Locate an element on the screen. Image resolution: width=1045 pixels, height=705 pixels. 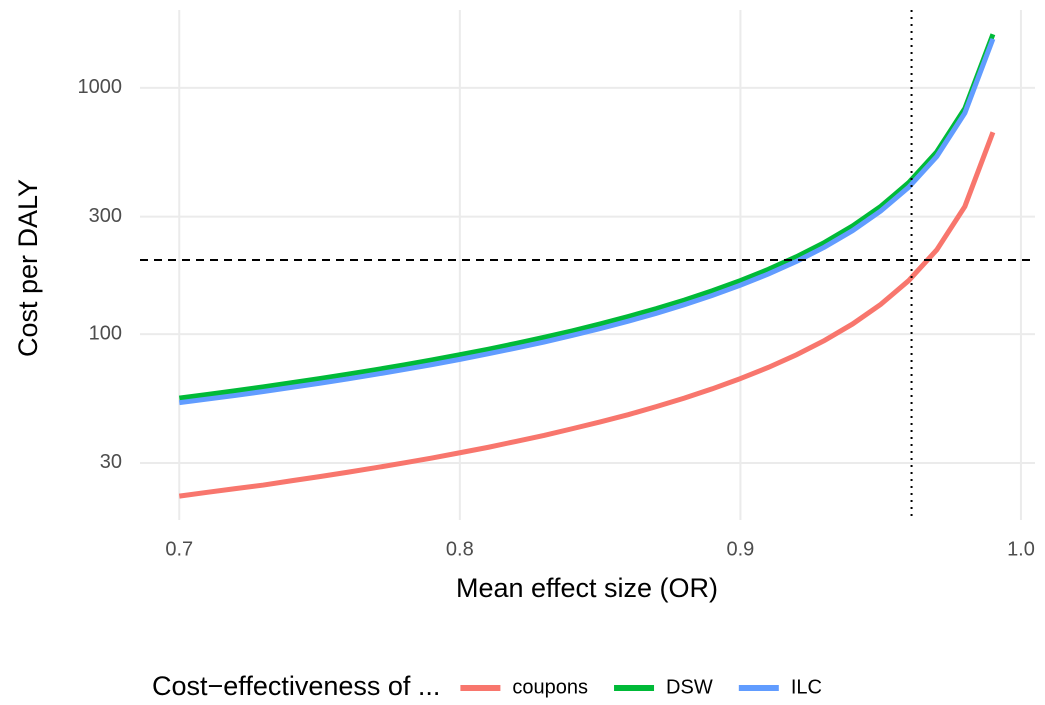
y-tick-label: 300 is located at coordinates (105, 216).